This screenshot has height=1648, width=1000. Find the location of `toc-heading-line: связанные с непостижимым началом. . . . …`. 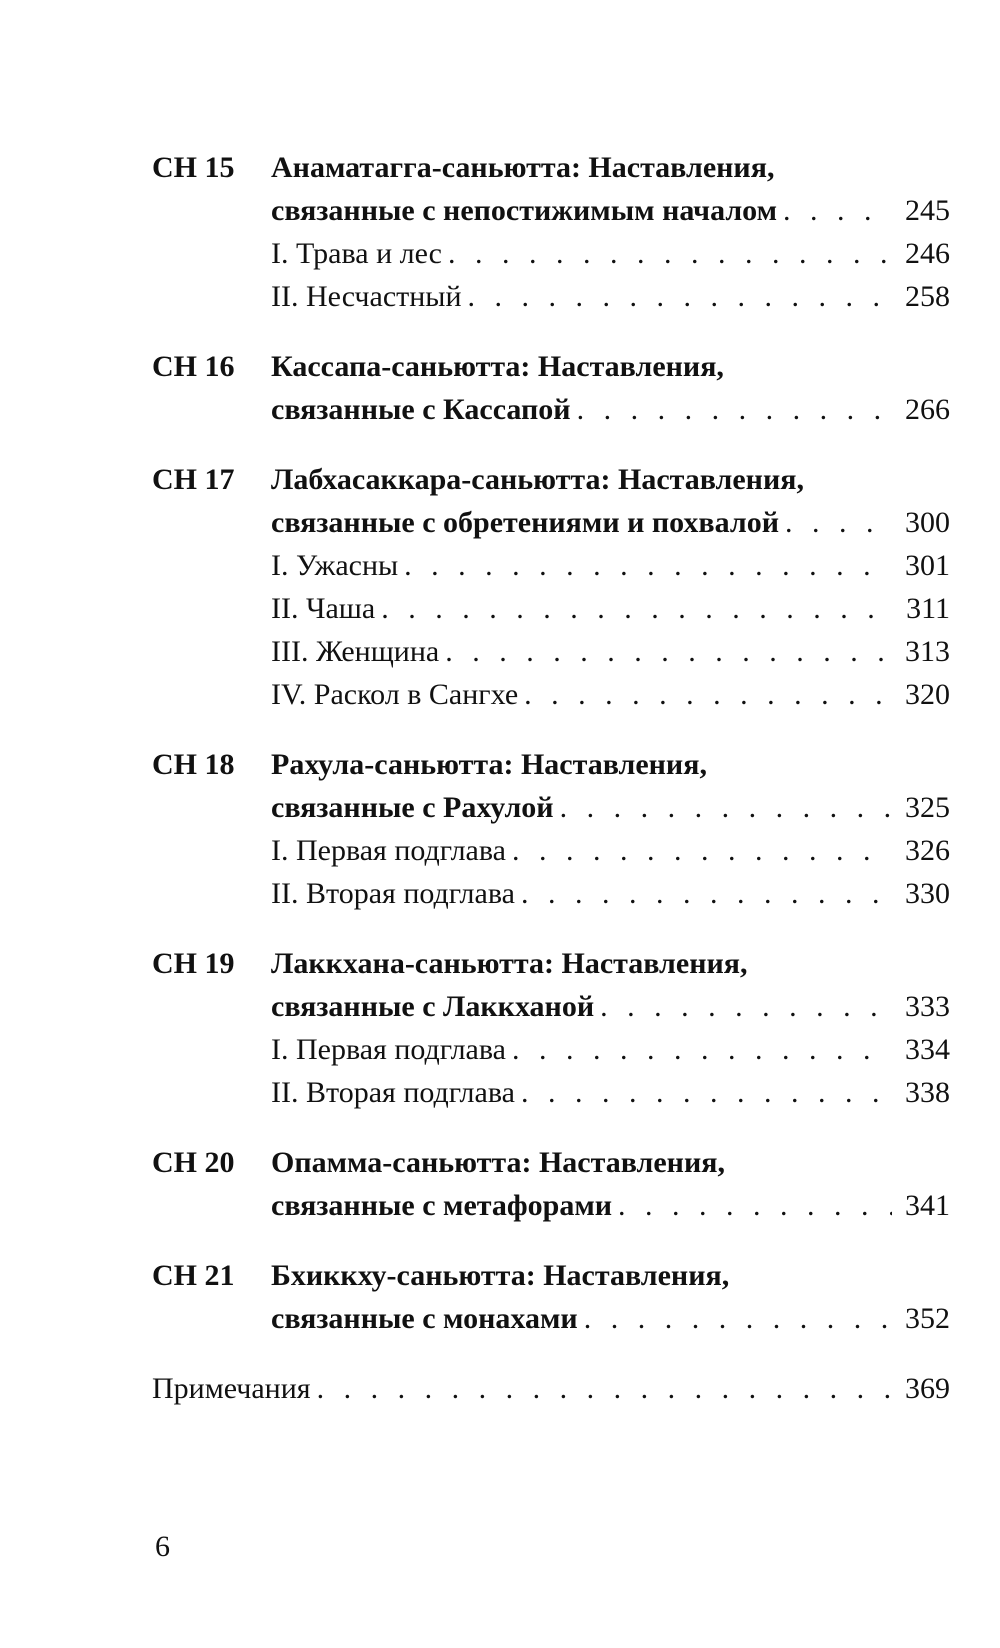

toc-heading-line: связанные с непостижимым началом. . . . … is located at coordinates (551, 210).